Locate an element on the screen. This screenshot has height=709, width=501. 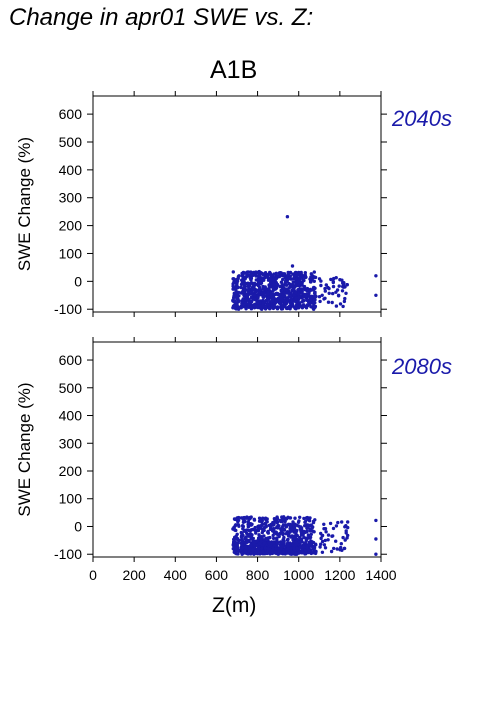
panel-label-top: 2040s is located at coordinates (422, 118).